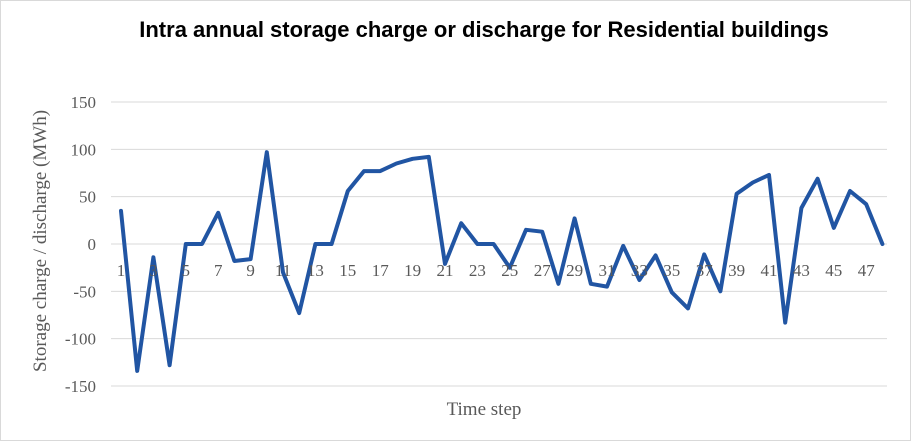 This screenshot has height=441, width=911. Describe the element at coordinates (801, 270) in the screenshot. I see `x-tick-label: 43` at that location.